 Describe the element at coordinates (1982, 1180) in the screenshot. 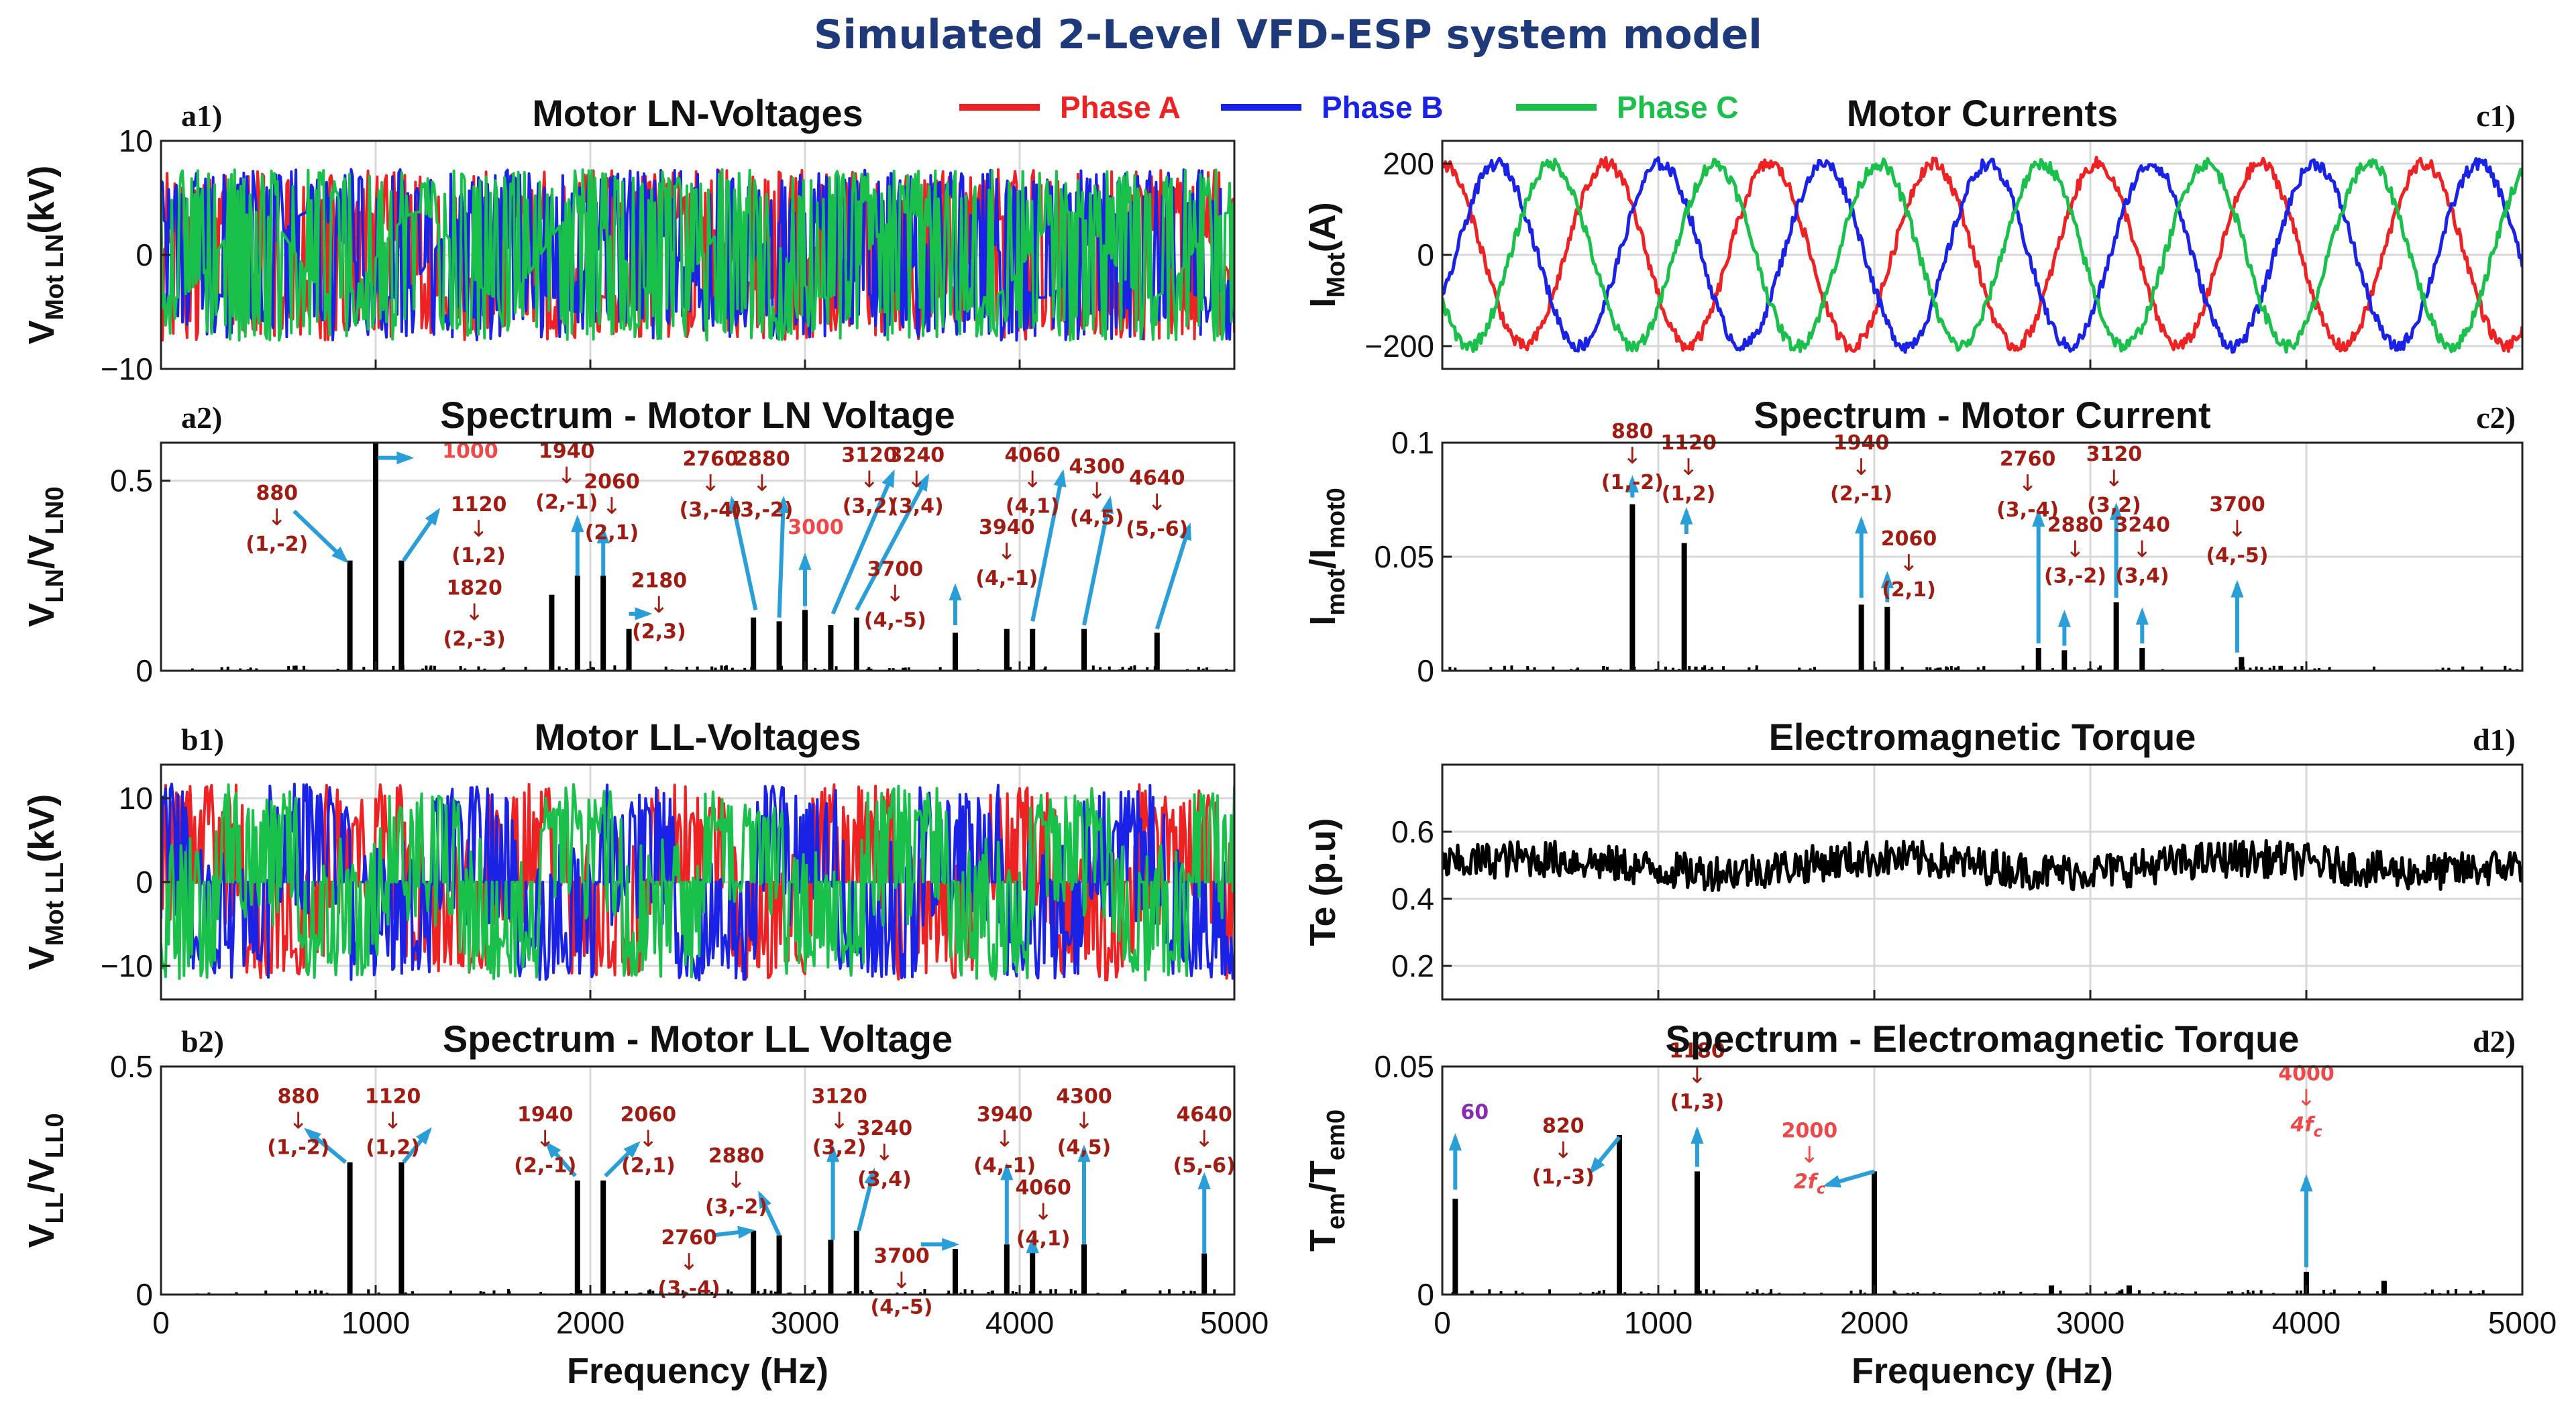

I see `plot-area` at that location.